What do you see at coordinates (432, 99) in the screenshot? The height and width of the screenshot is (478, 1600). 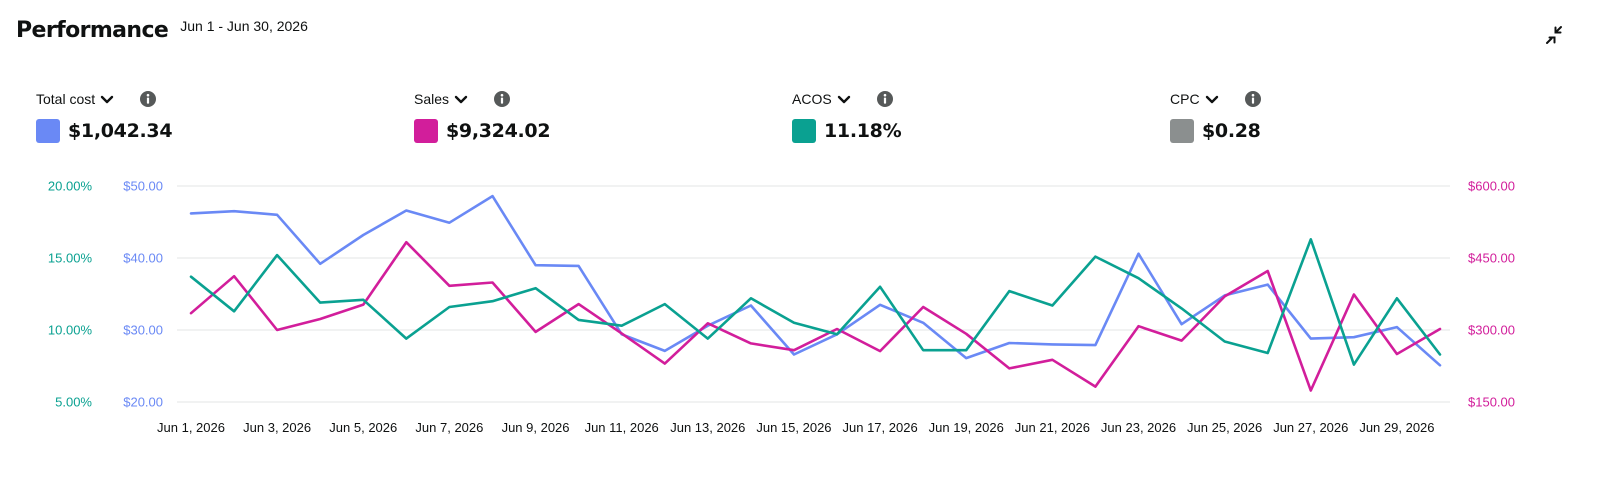 I see `metric-label: Sales` at bounding box center [432, 99].